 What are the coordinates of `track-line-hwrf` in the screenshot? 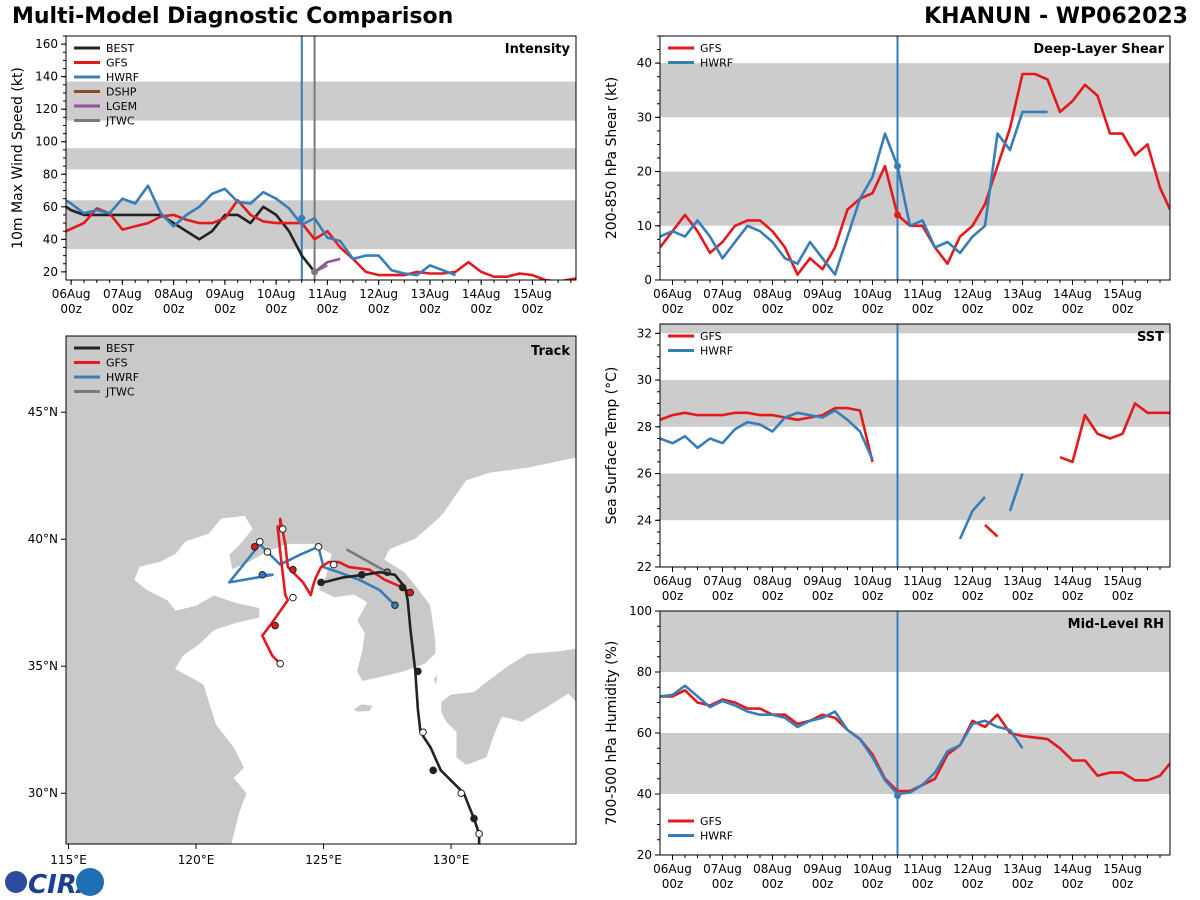 It's located at (311, 574).